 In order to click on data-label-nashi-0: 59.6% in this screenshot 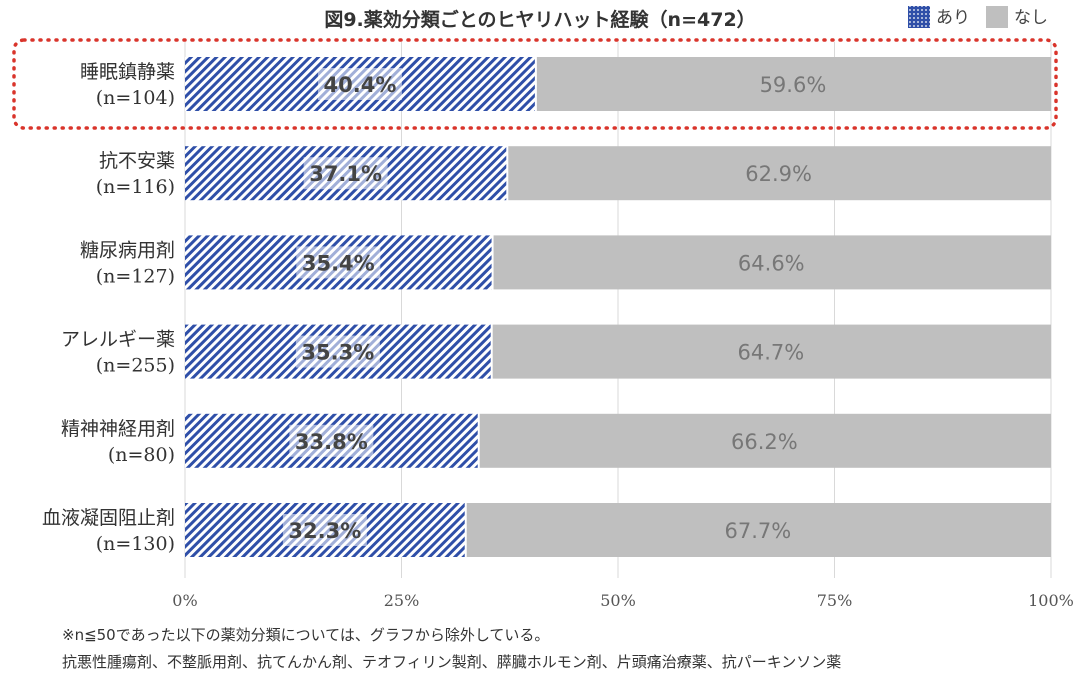, I will do `click(793, 85)`.